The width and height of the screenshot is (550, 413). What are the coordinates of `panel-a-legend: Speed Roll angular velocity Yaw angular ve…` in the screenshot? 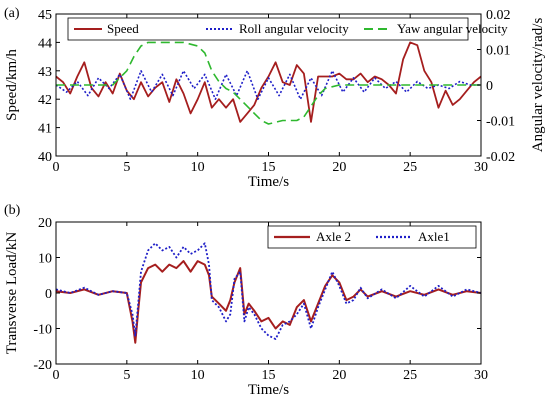 It's located at (287, 29).